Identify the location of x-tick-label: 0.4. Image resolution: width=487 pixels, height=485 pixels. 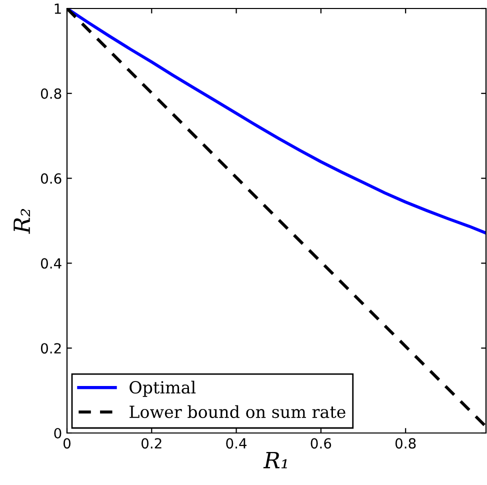
(236, 443).